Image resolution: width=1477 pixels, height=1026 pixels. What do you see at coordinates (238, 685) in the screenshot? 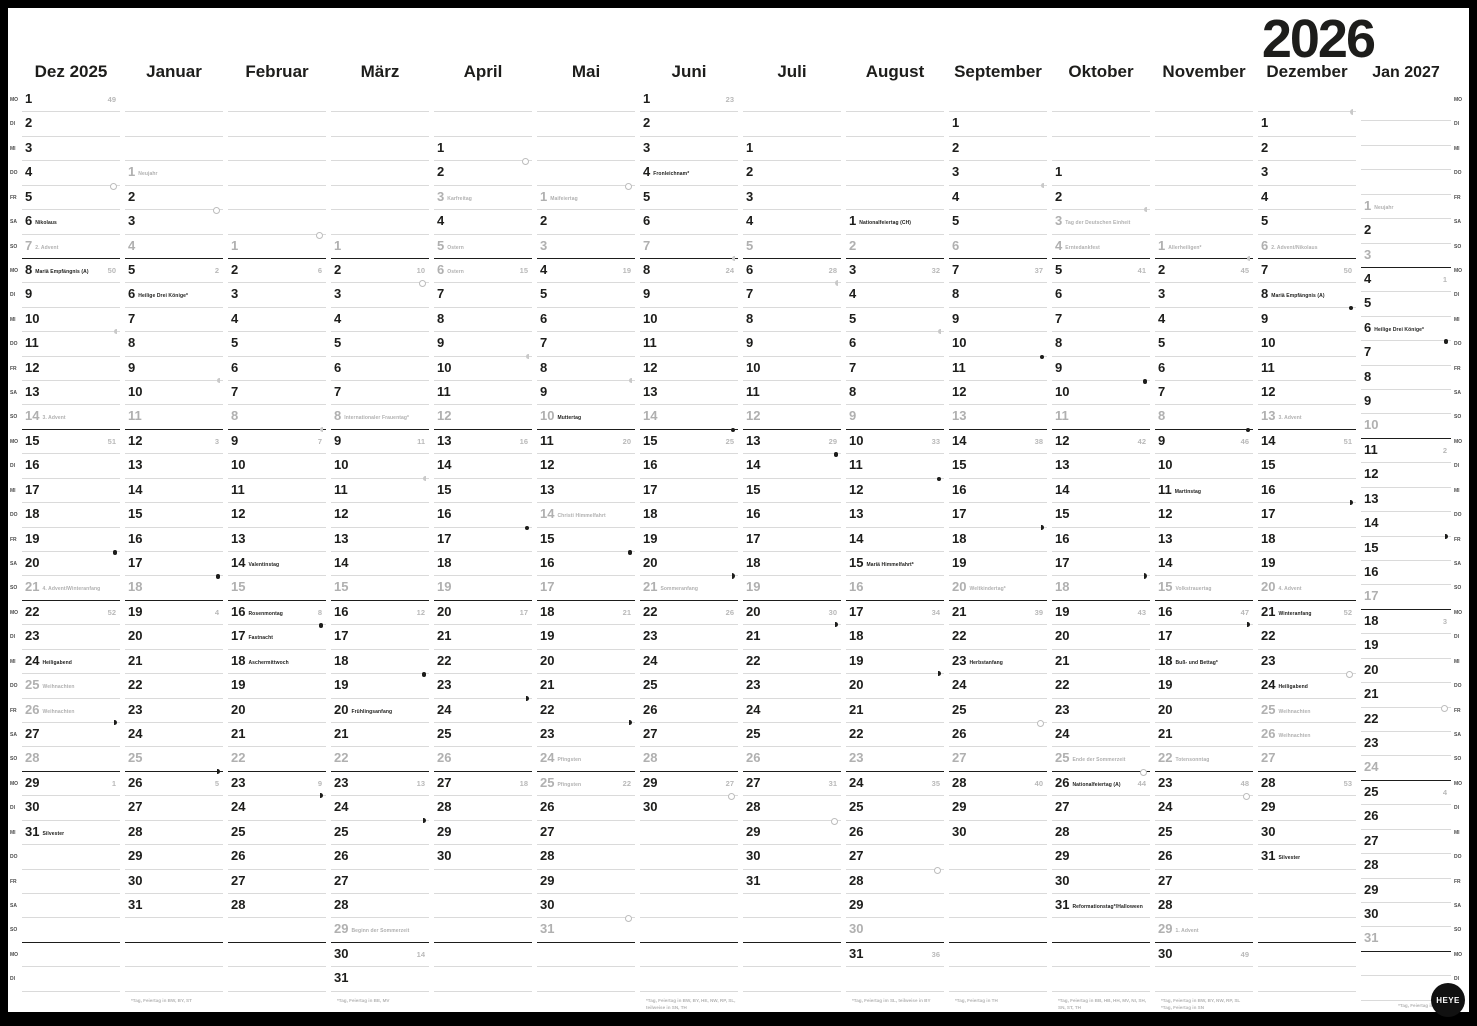
I see `day-number: 19` at bounding box center [238, 685].